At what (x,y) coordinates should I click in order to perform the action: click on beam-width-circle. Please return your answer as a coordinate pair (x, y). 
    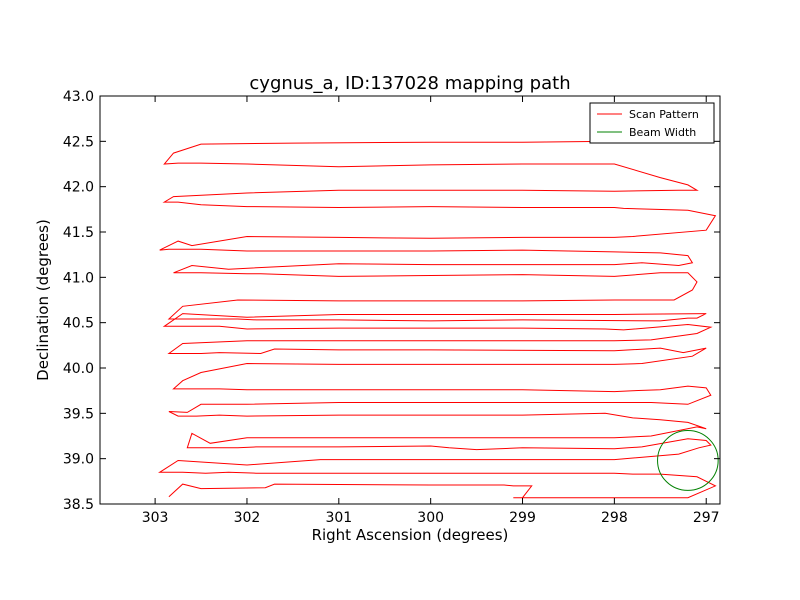
    Looking at the image, I should click on (688, 460).